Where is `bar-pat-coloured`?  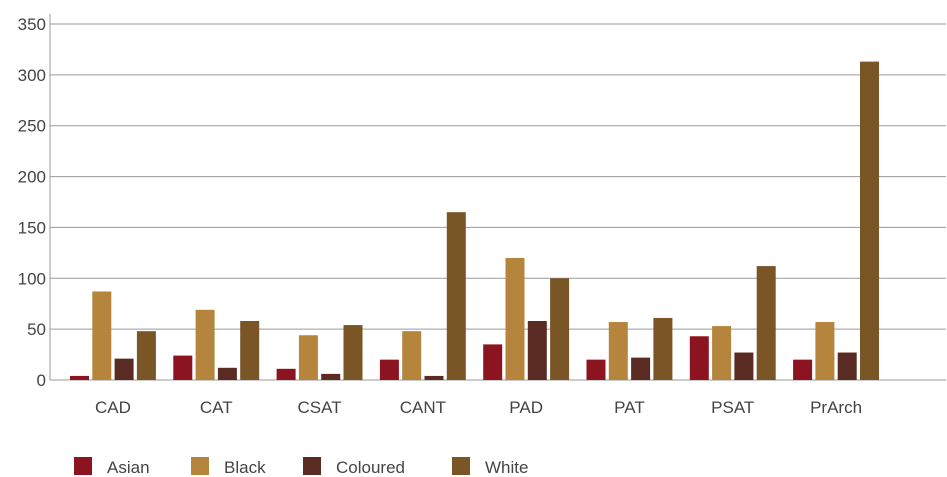 bar-pat-coloured is located at coordinates (641, 368).